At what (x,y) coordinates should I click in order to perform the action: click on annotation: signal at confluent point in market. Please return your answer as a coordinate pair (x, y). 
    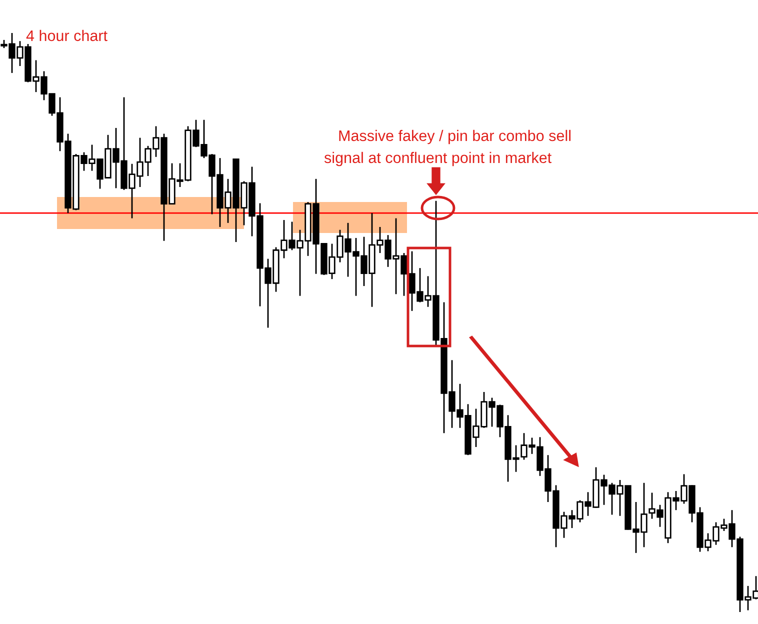
    Looking at the image, I should click on (438, 159).